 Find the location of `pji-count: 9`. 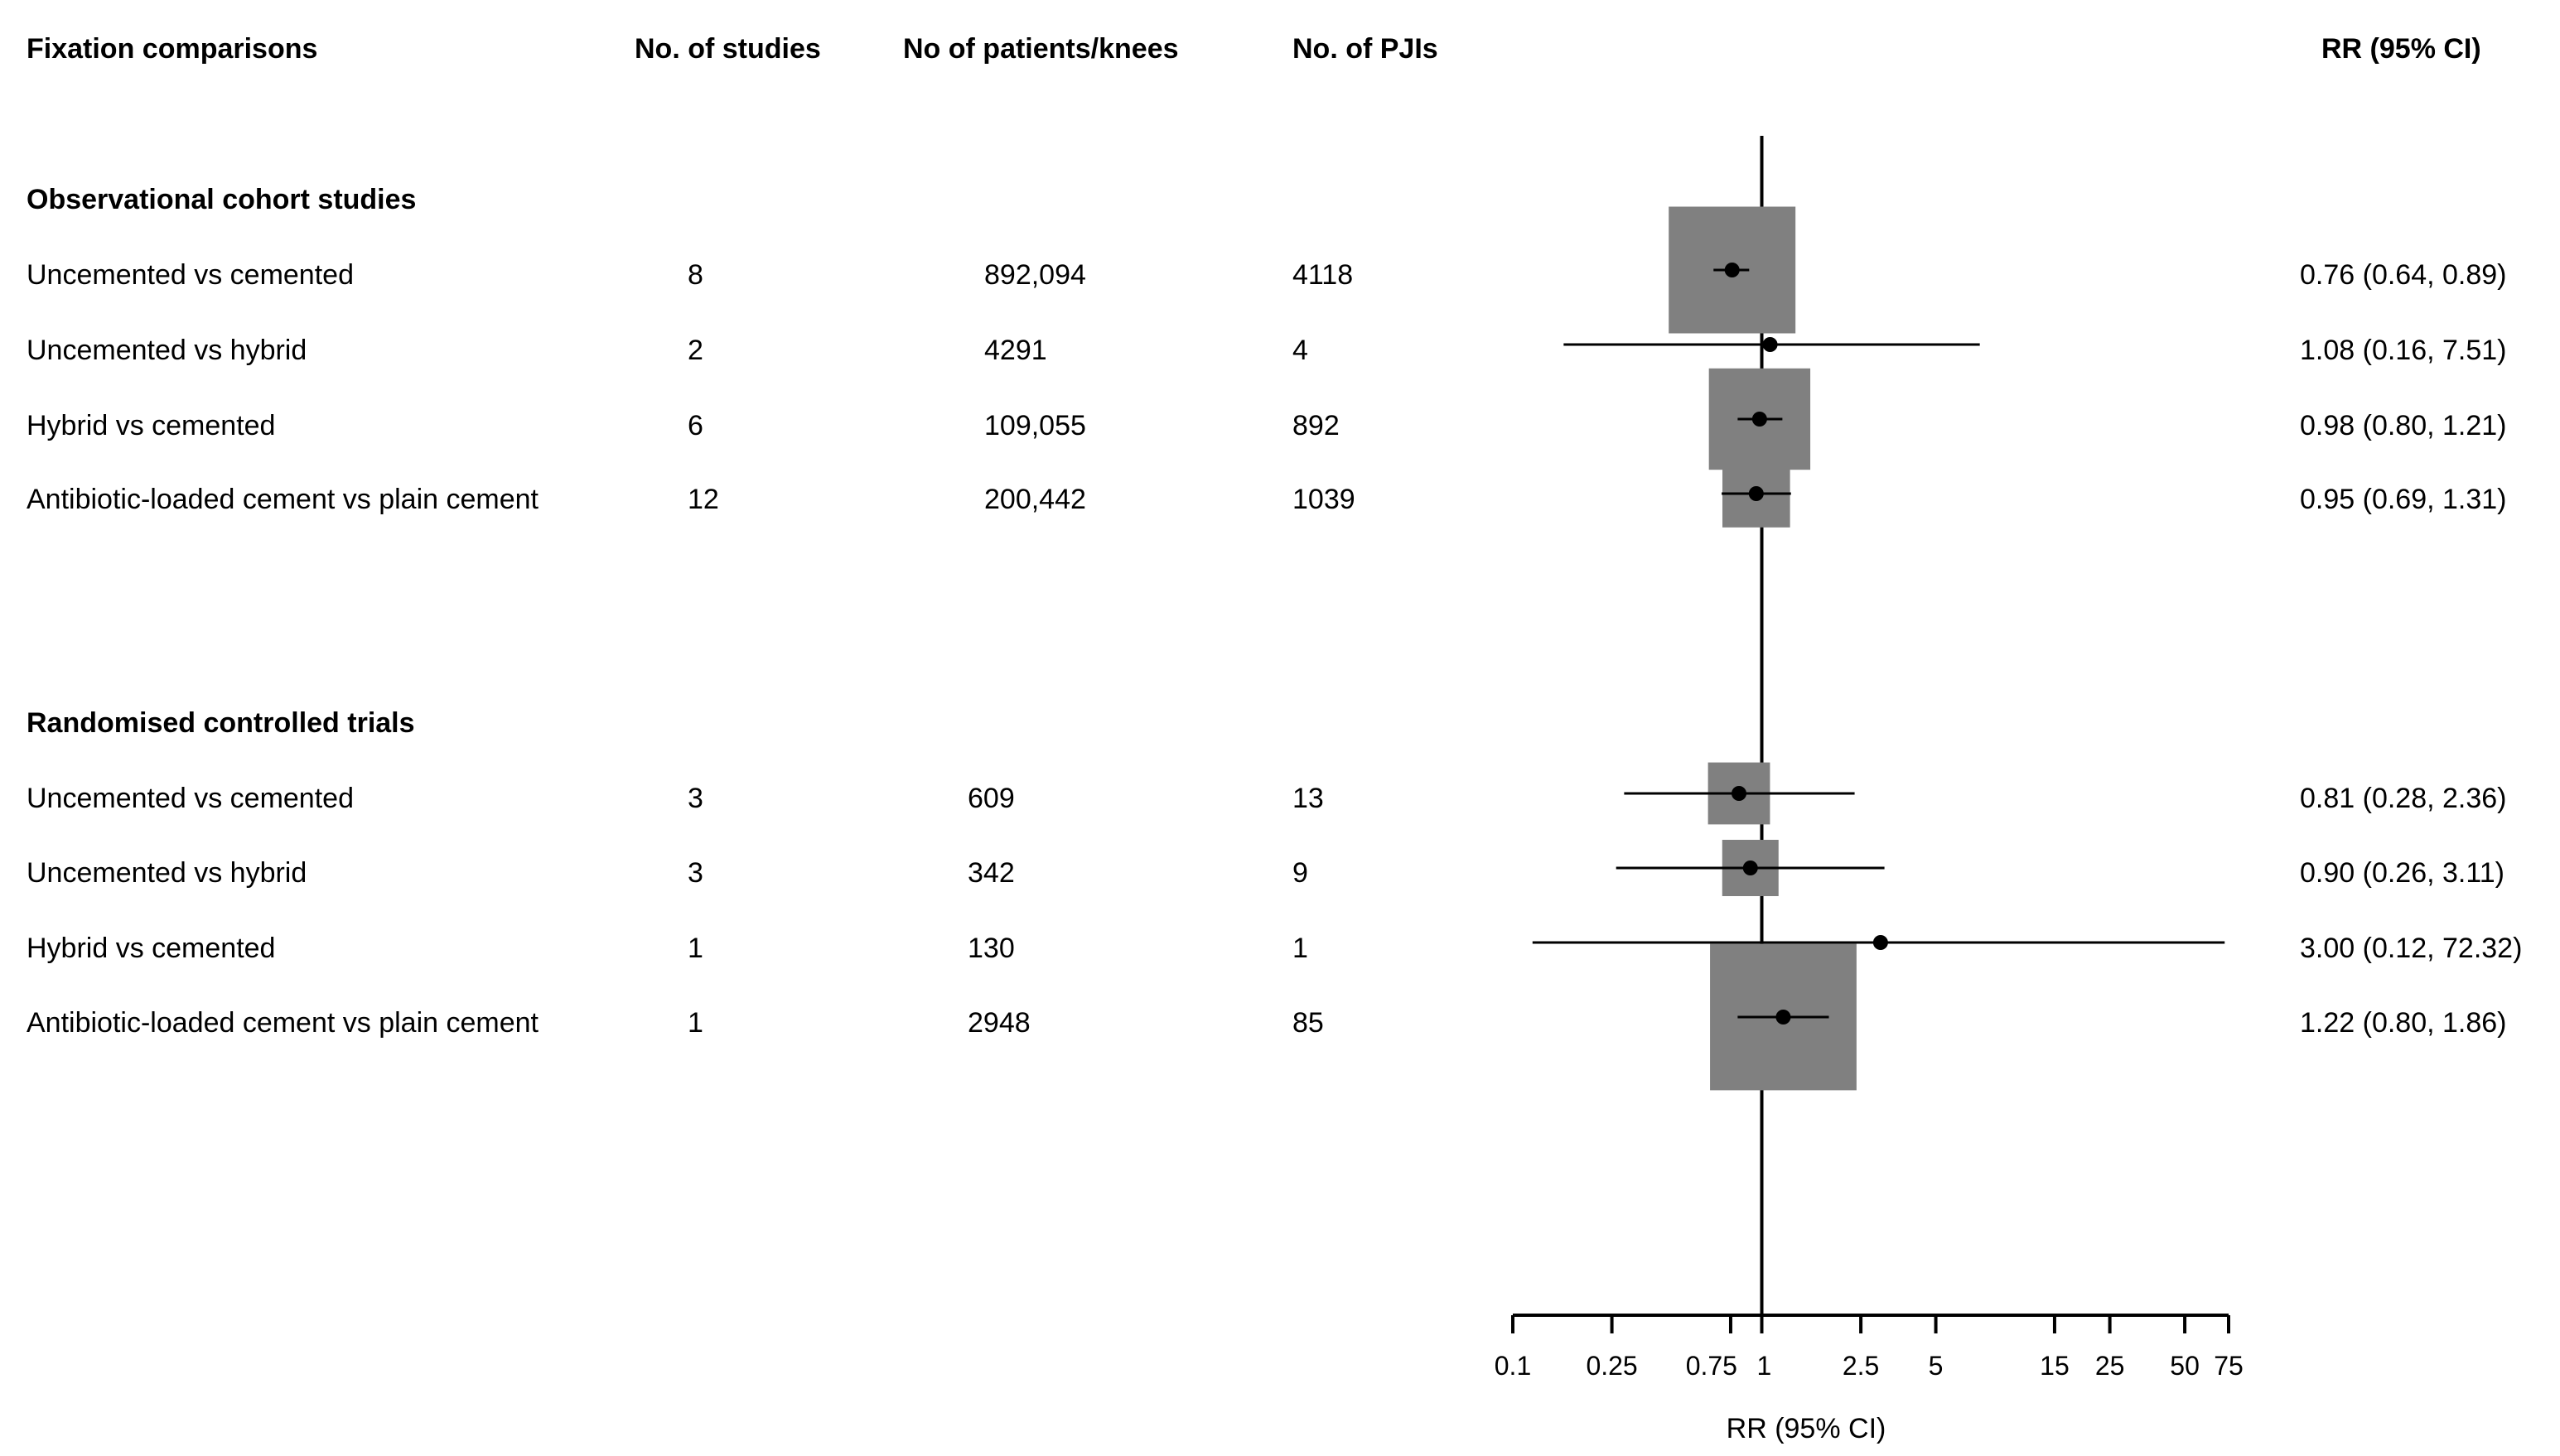

pji-count: 9 is located at coordinates (1300, 873).